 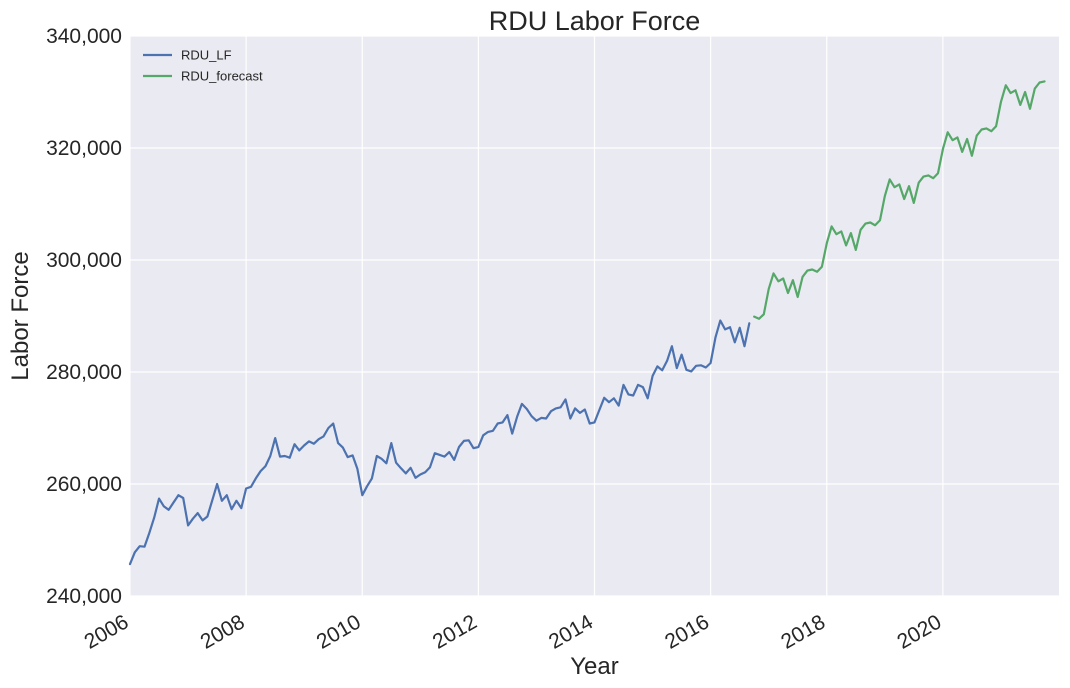 I want to click on legend-label: RDU_forecast, so click(x=222, y=76).